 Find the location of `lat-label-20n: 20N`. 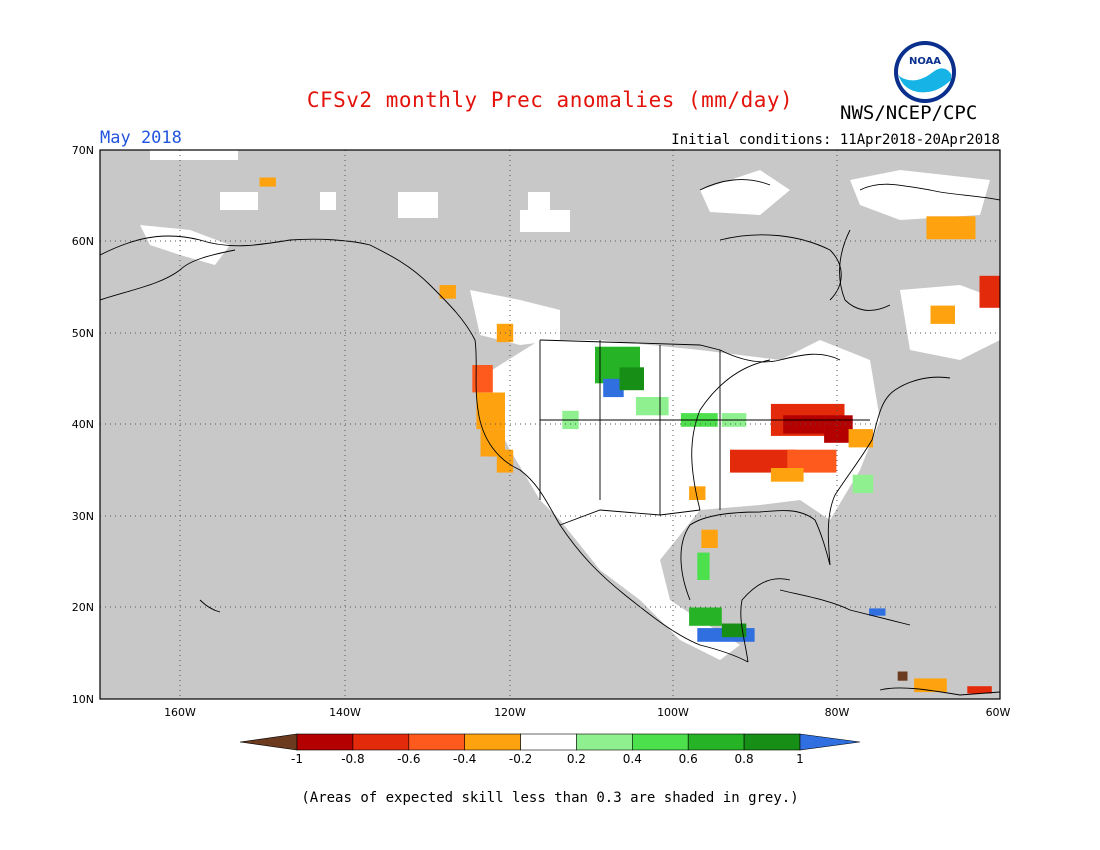

lat-label-20n: 20N is located at coordinates (83, 607).